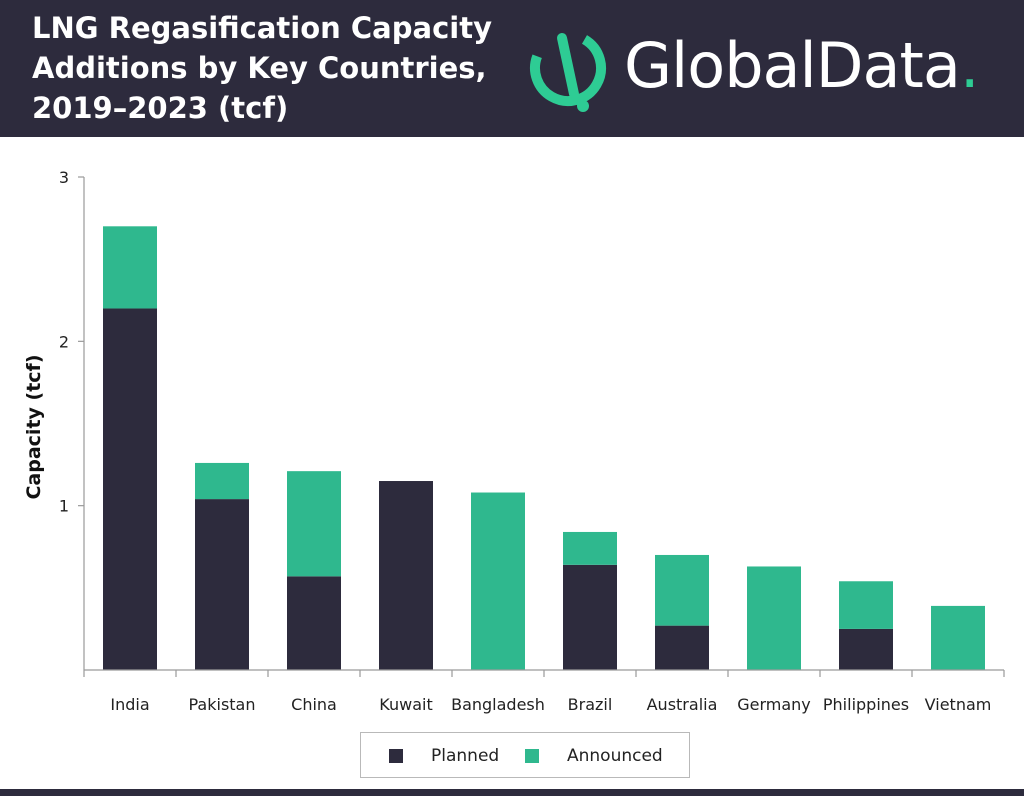 The width and height of the screenshot is (1024, 796). What do you see at coordinates (314, 524) in the screenshot?
I see `bar-announced-china` at bounding box center [314, 524].